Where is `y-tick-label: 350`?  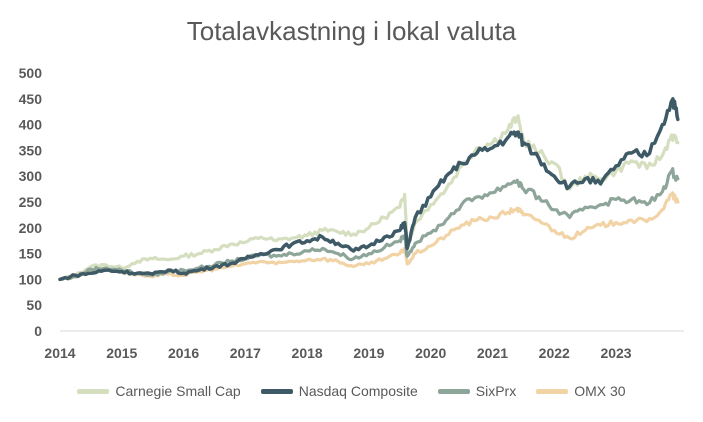
y-tick-label: 350 is located at coordinates (31, 150).